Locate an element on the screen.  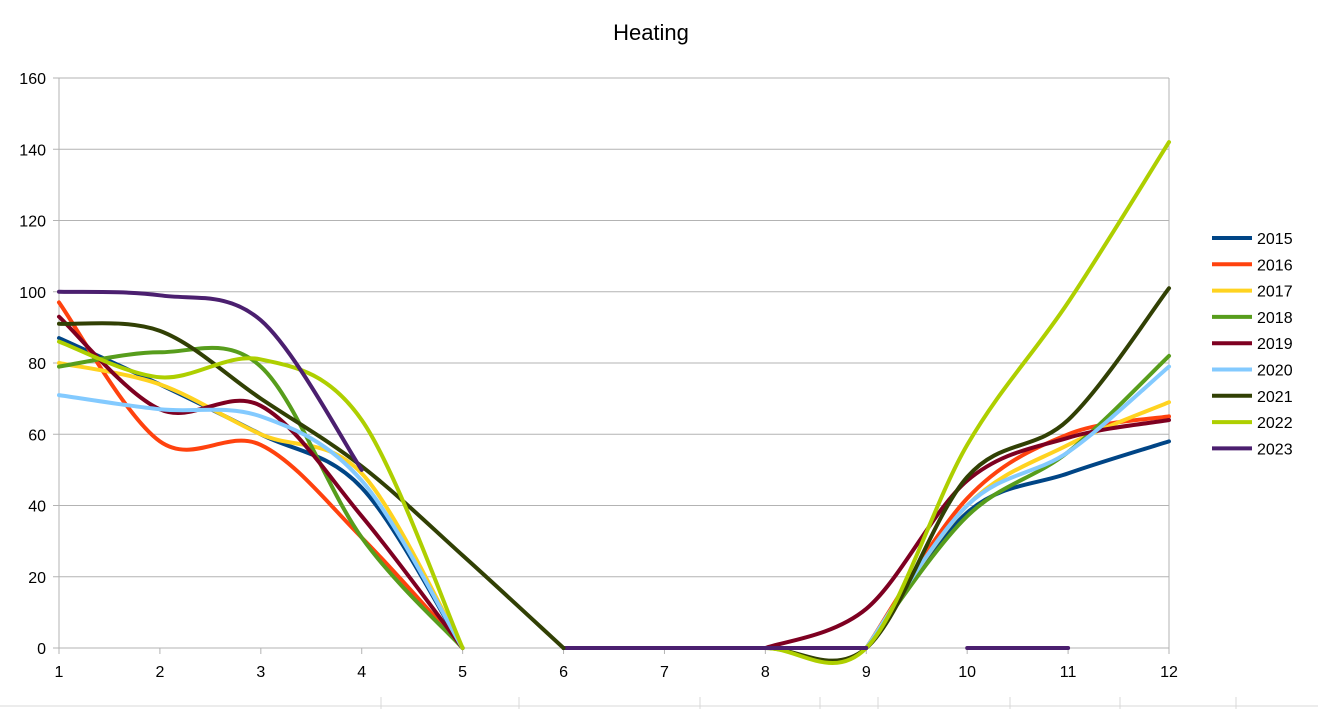
y-tick-label: 160 is located at coordinates (32, 79).